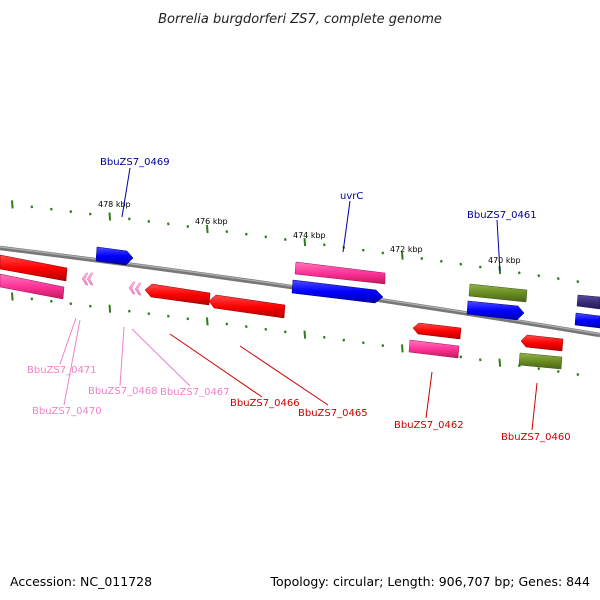  What do you see at coordinates (114, 204) in the screenshot?
I see `kbp-label-478: 478 kbp` at bounding box center [114, 204].